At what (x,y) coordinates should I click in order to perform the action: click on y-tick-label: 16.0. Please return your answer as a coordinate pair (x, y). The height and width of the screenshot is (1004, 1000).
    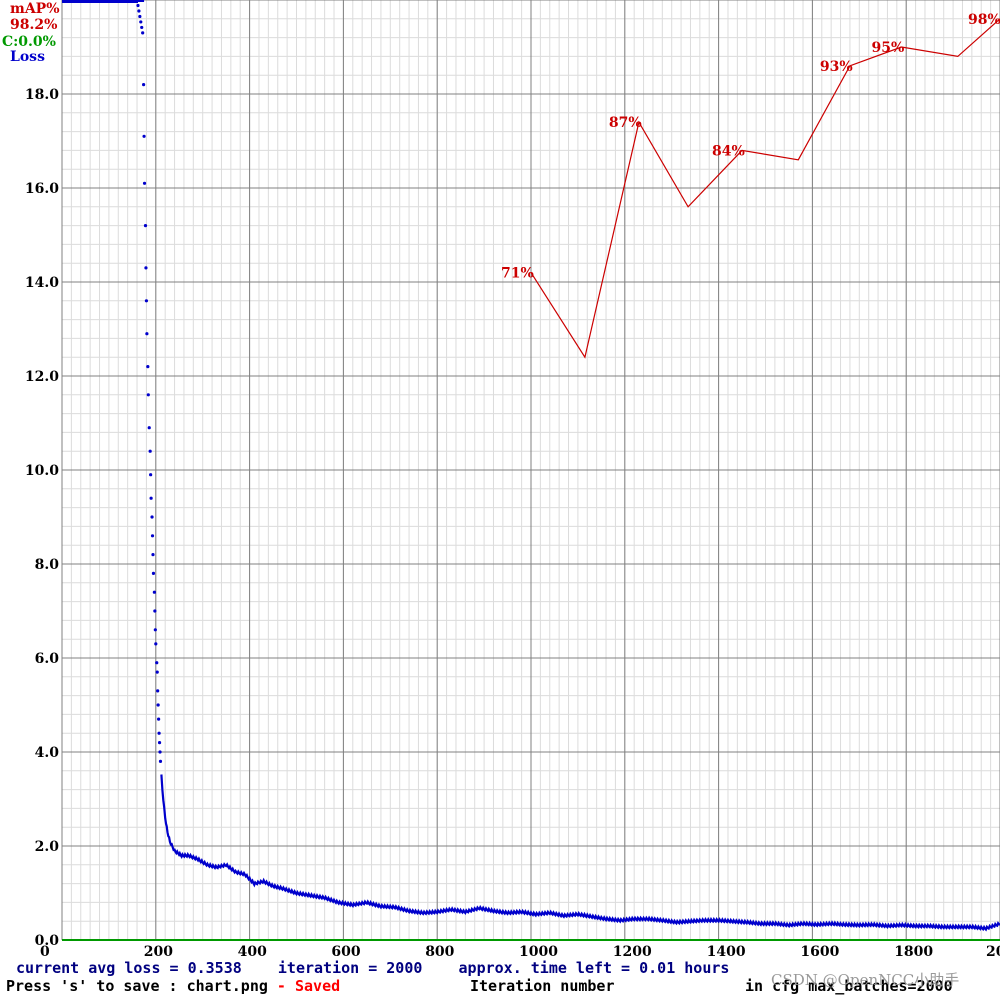
    Looking at the image, I should click on (42, 189).